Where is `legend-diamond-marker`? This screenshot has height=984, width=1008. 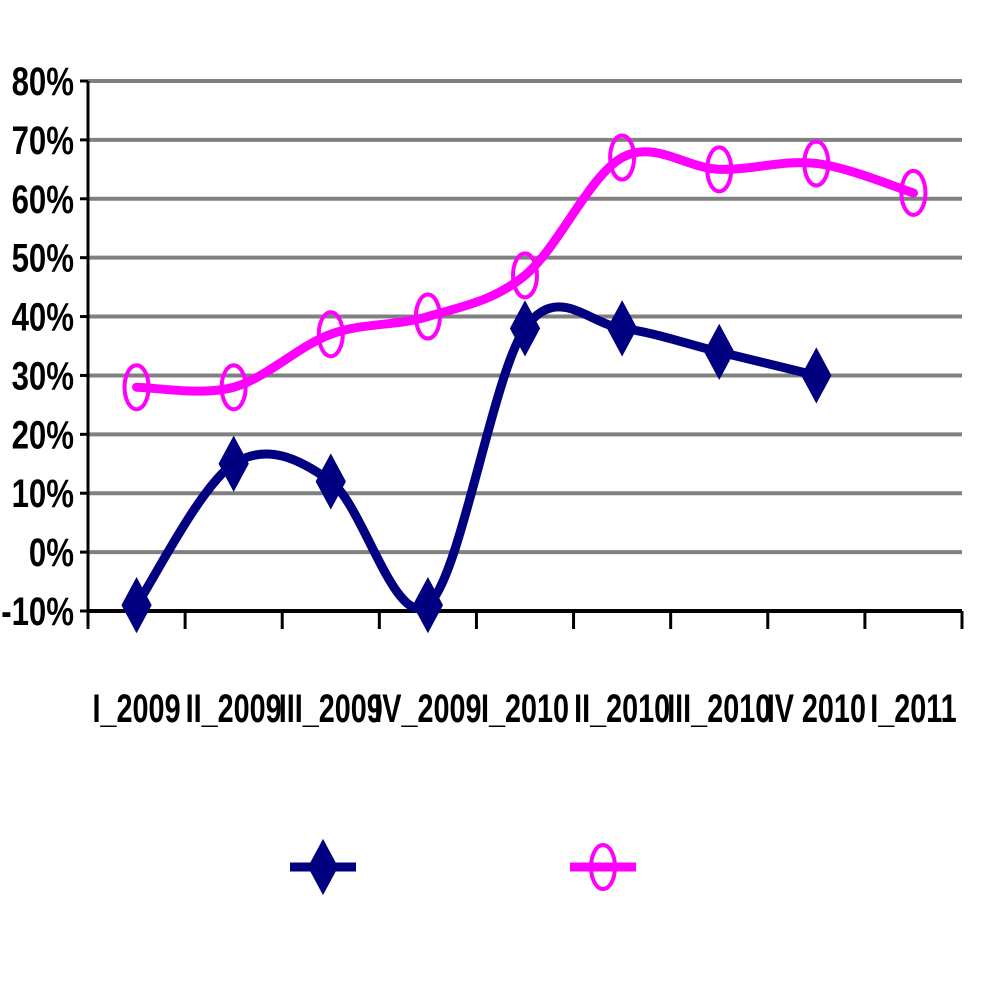
legend-diamond-marker is located at coordinates (323, 867).